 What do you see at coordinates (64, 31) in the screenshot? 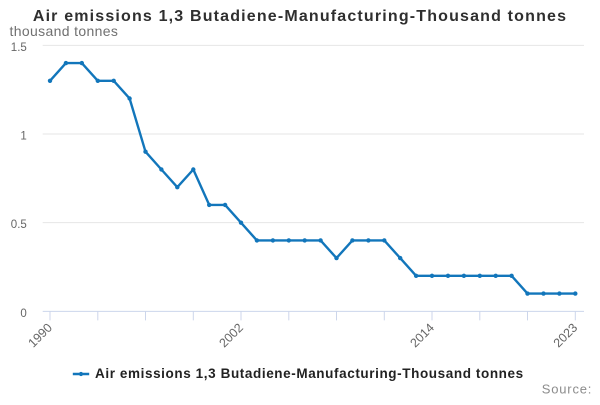
I see `svg-text: thousand tonnes` at bounding box center [64, 31].